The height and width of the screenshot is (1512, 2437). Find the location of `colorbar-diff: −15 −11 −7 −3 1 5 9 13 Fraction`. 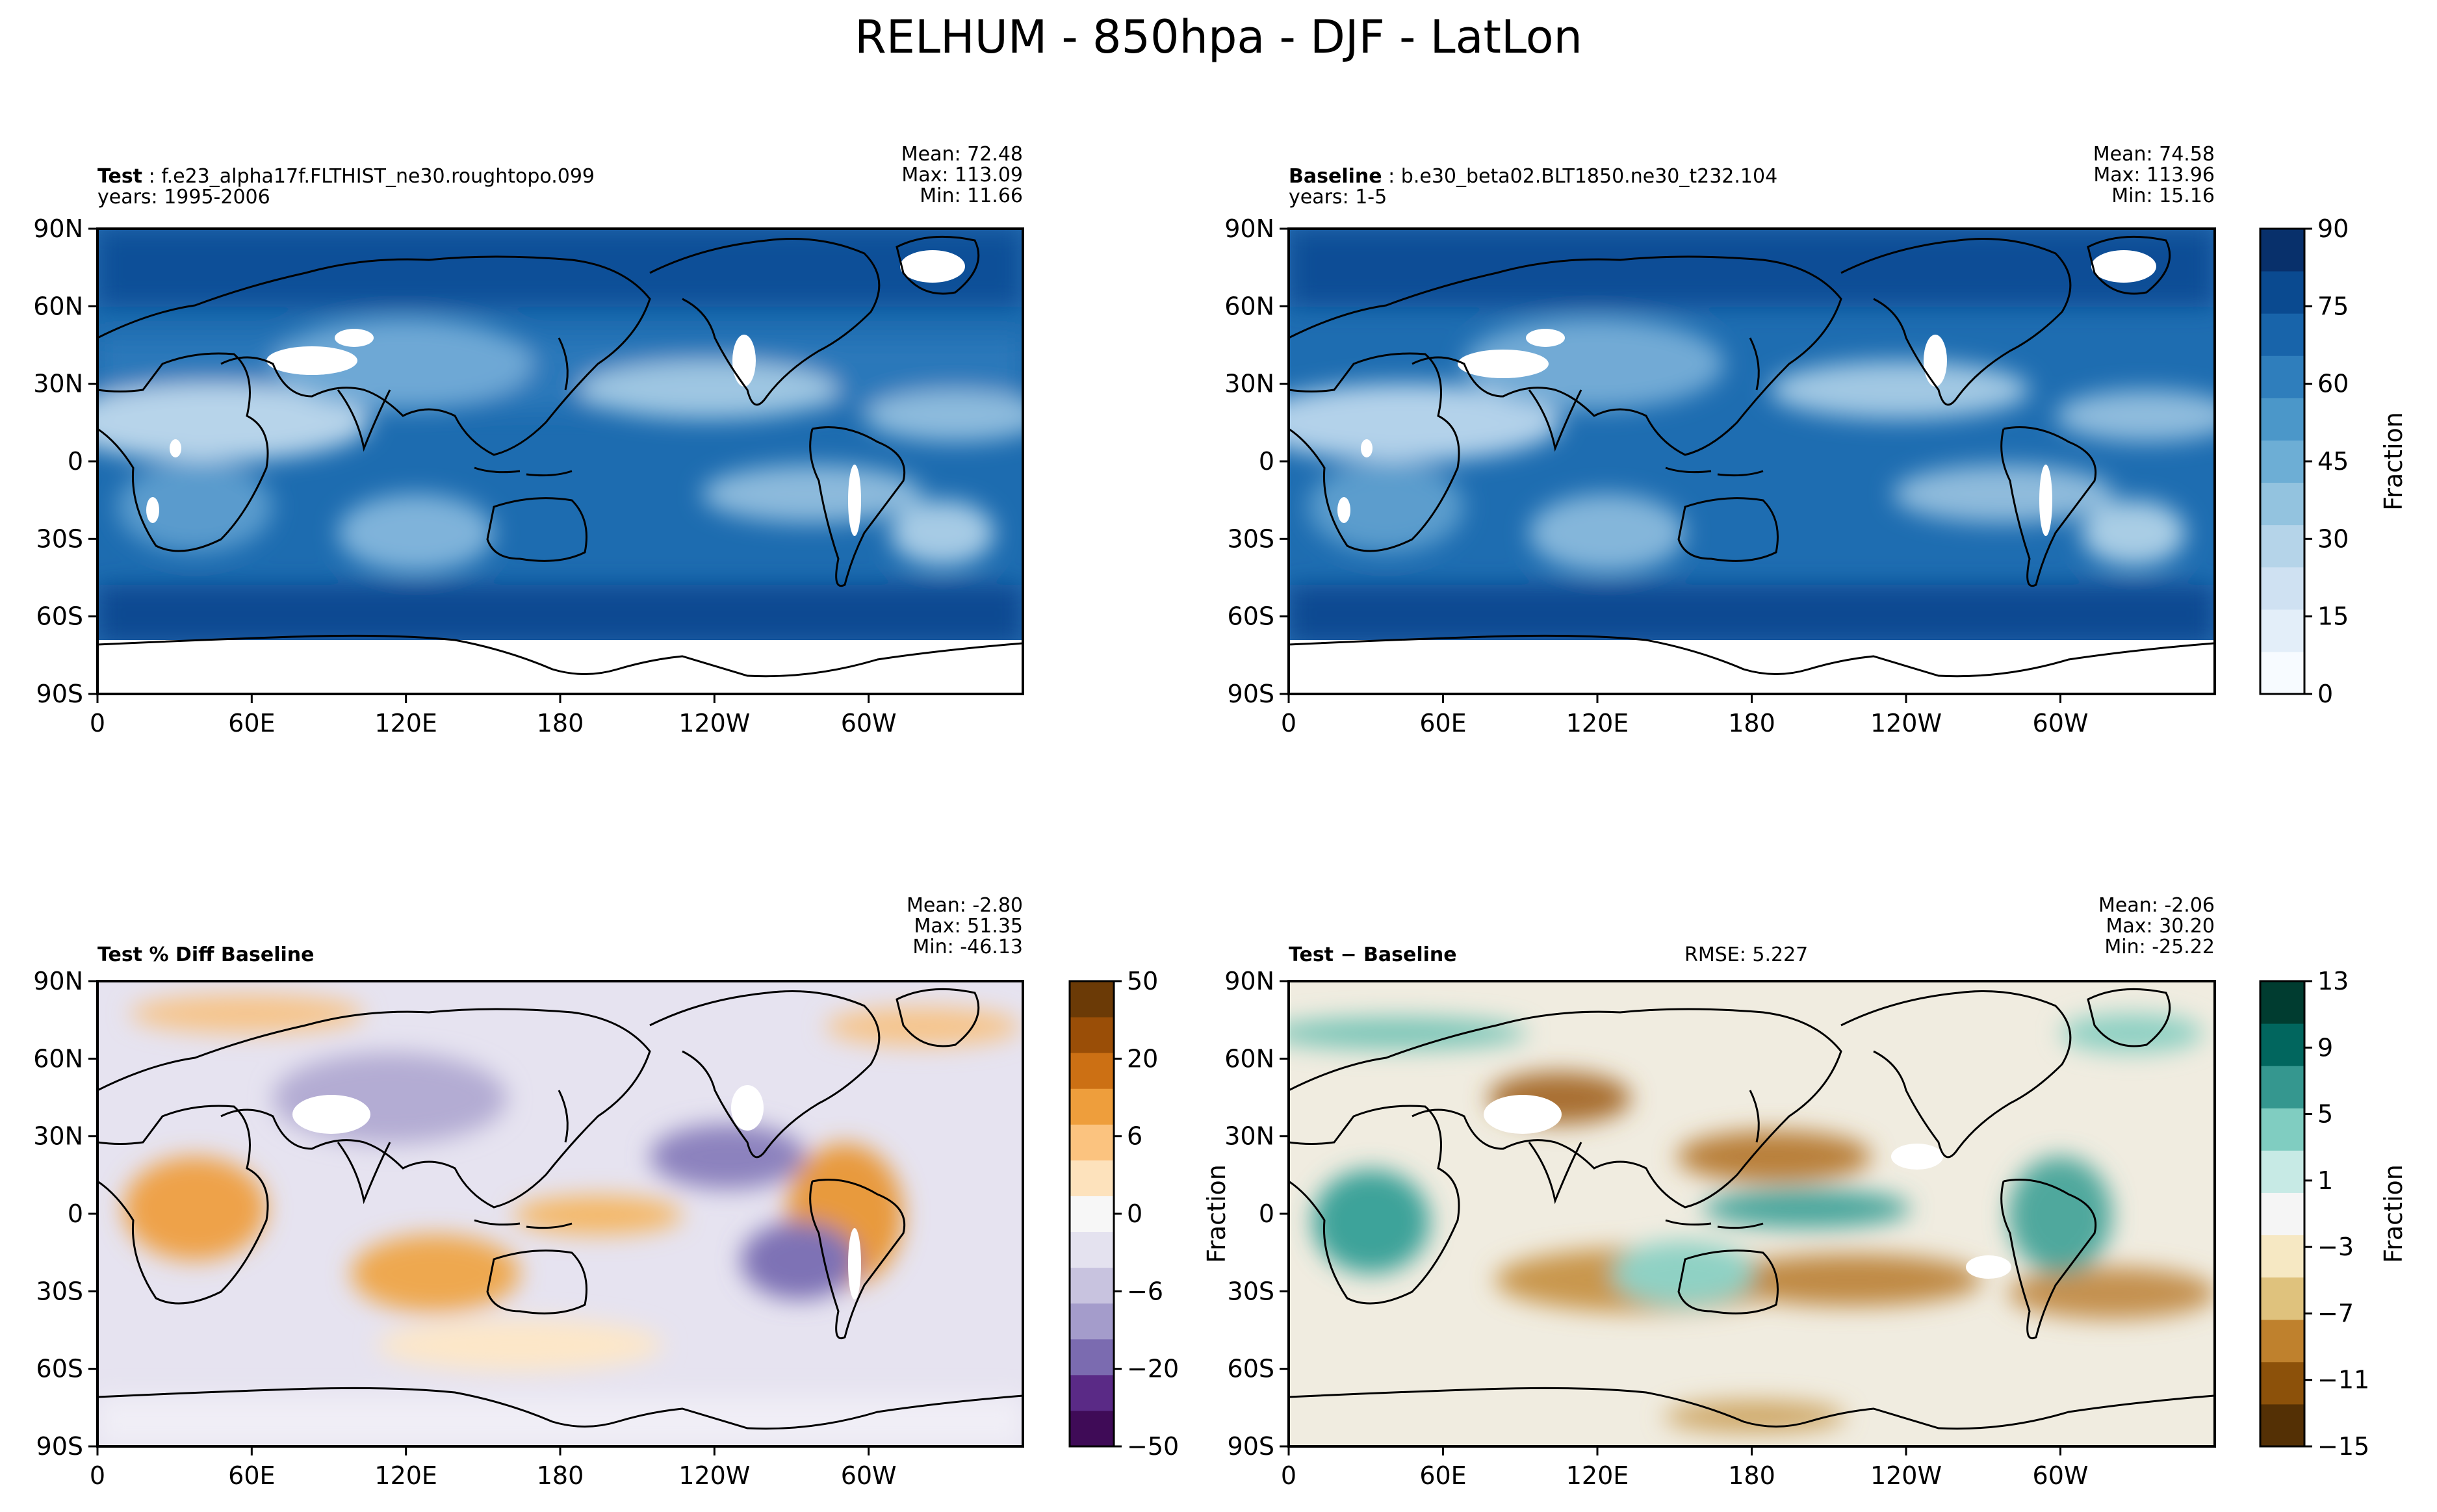

colorbar-diff: −15 −11 −7 −3 1 5 9 13 Fraction is located at coordinates (2333, 1214).